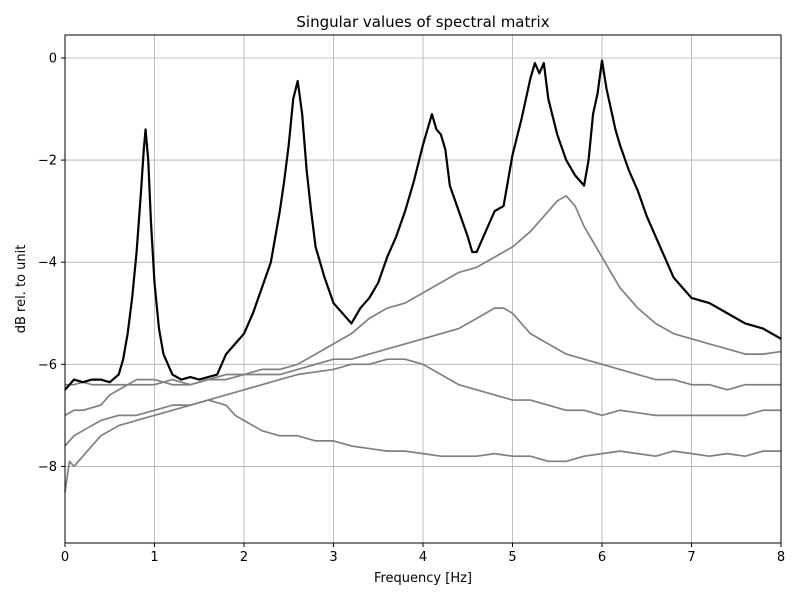 Image resolution: width=800 pixels, height=600 pixels. What do you see at coordinates (422, 22) in the screenshot?
I see `chart-title: Singular values of spectral matrix` at bounding box center [422, 22].